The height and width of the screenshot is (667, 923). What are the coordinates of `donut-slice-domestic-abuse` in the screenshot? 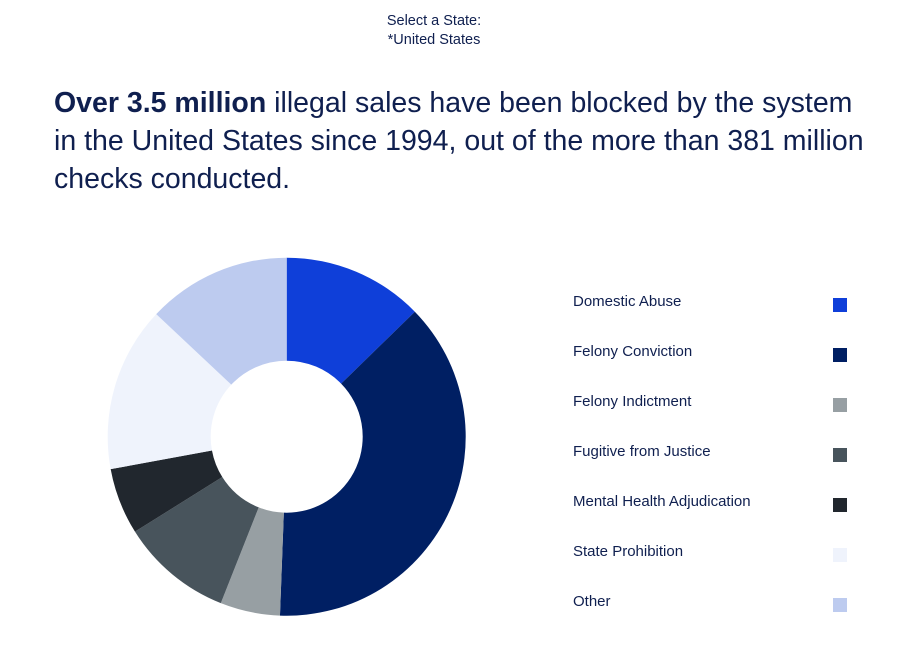 It's located at (350, 320).